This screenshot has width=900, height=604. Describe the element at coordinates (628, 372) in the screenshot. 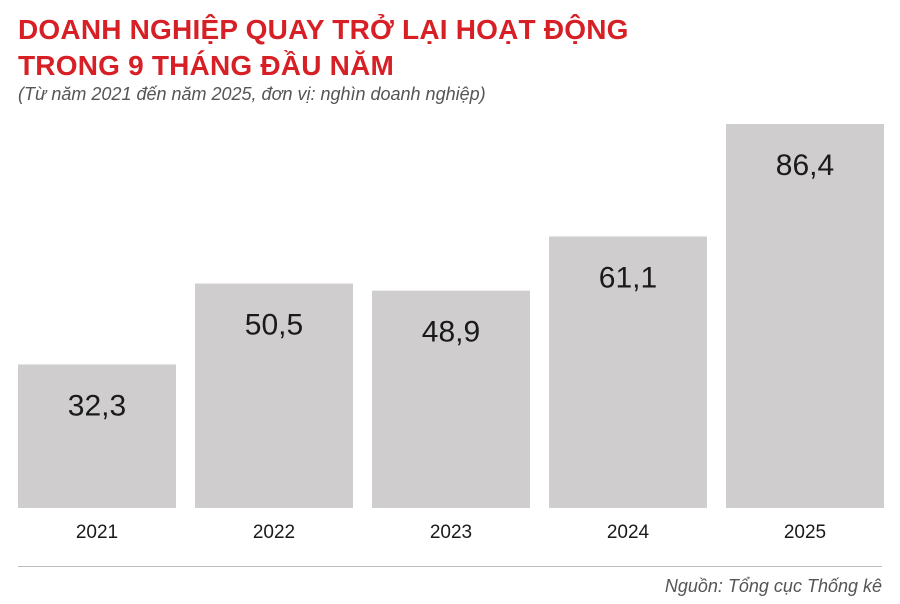

I see `bar-2024` at that location.